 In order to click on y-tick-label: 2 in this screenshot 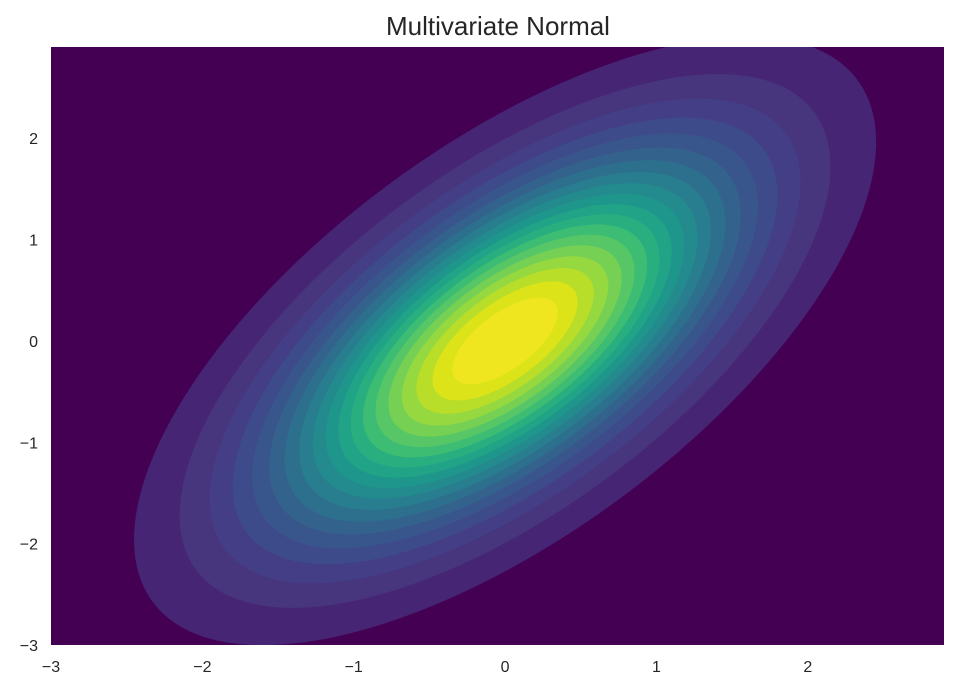, I will do `click(33, 139)`.